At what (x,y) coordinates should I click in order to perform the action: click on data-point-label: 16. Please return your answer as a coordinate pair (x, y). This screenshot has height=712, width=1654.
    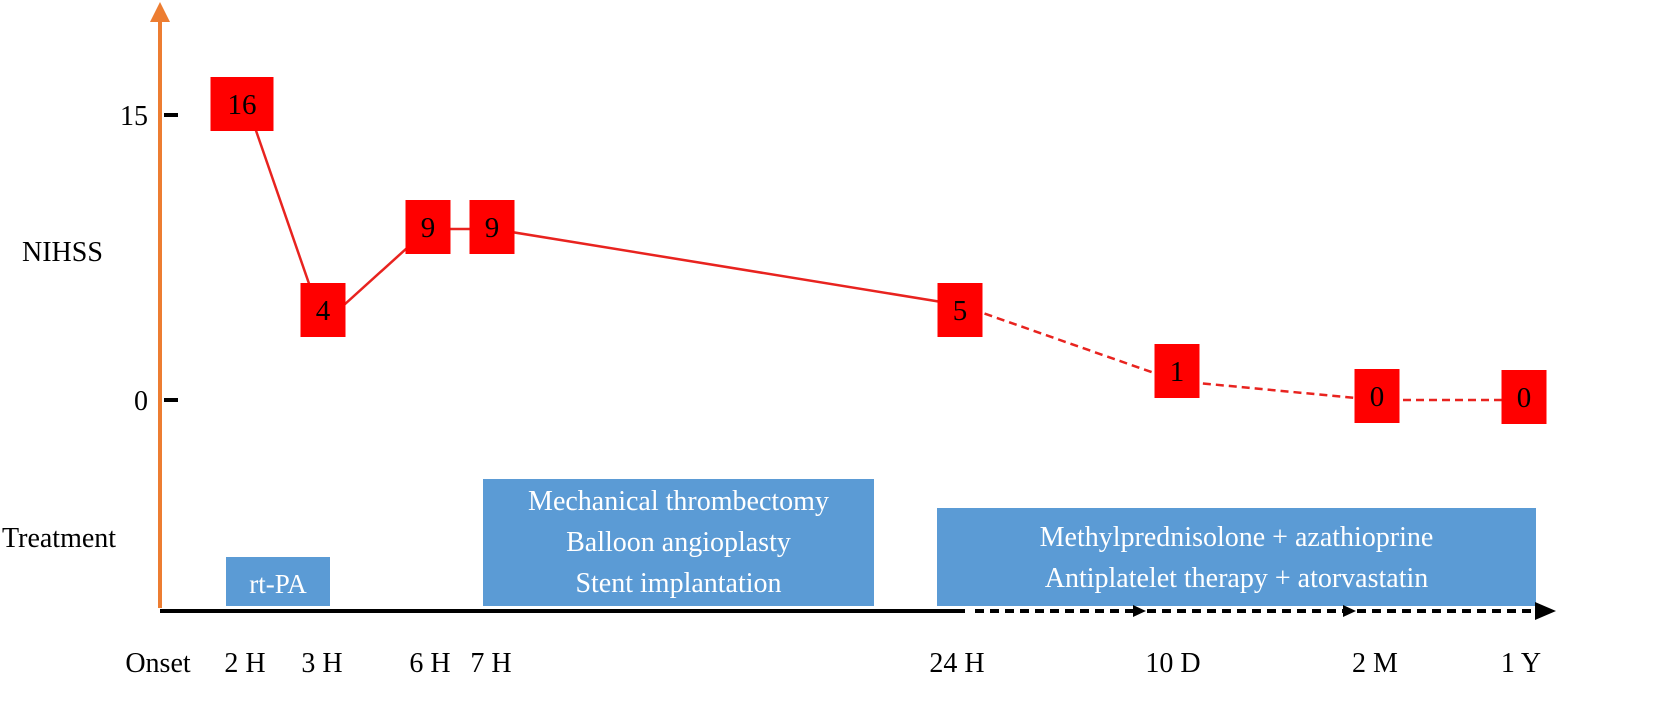
    Looking at the image, I should click on (242, 105).